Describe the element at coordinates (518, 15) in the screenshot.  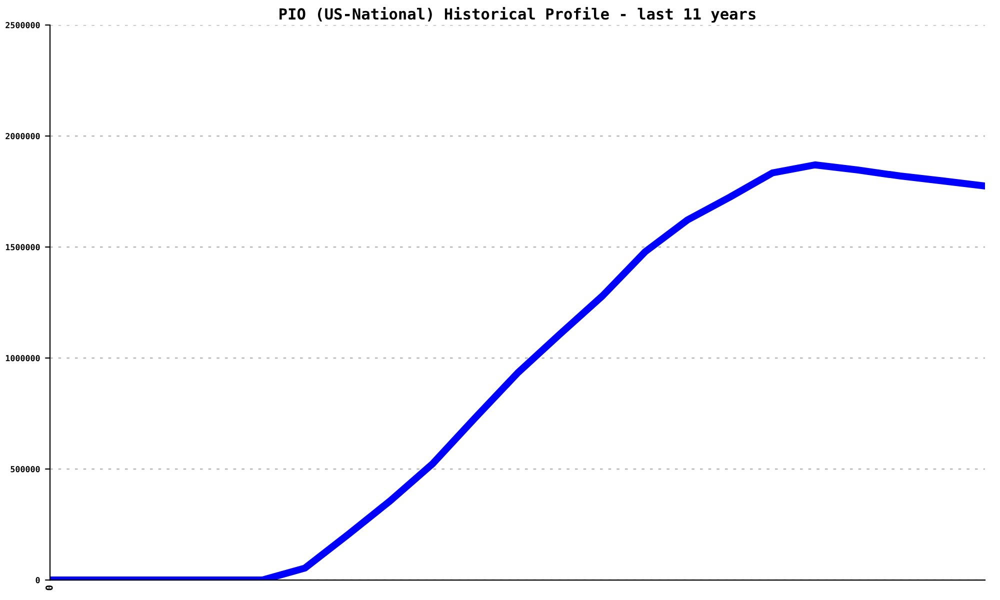
I see `chart-title: PIO (US-National) Historical Profile - last 11 years` at that location.